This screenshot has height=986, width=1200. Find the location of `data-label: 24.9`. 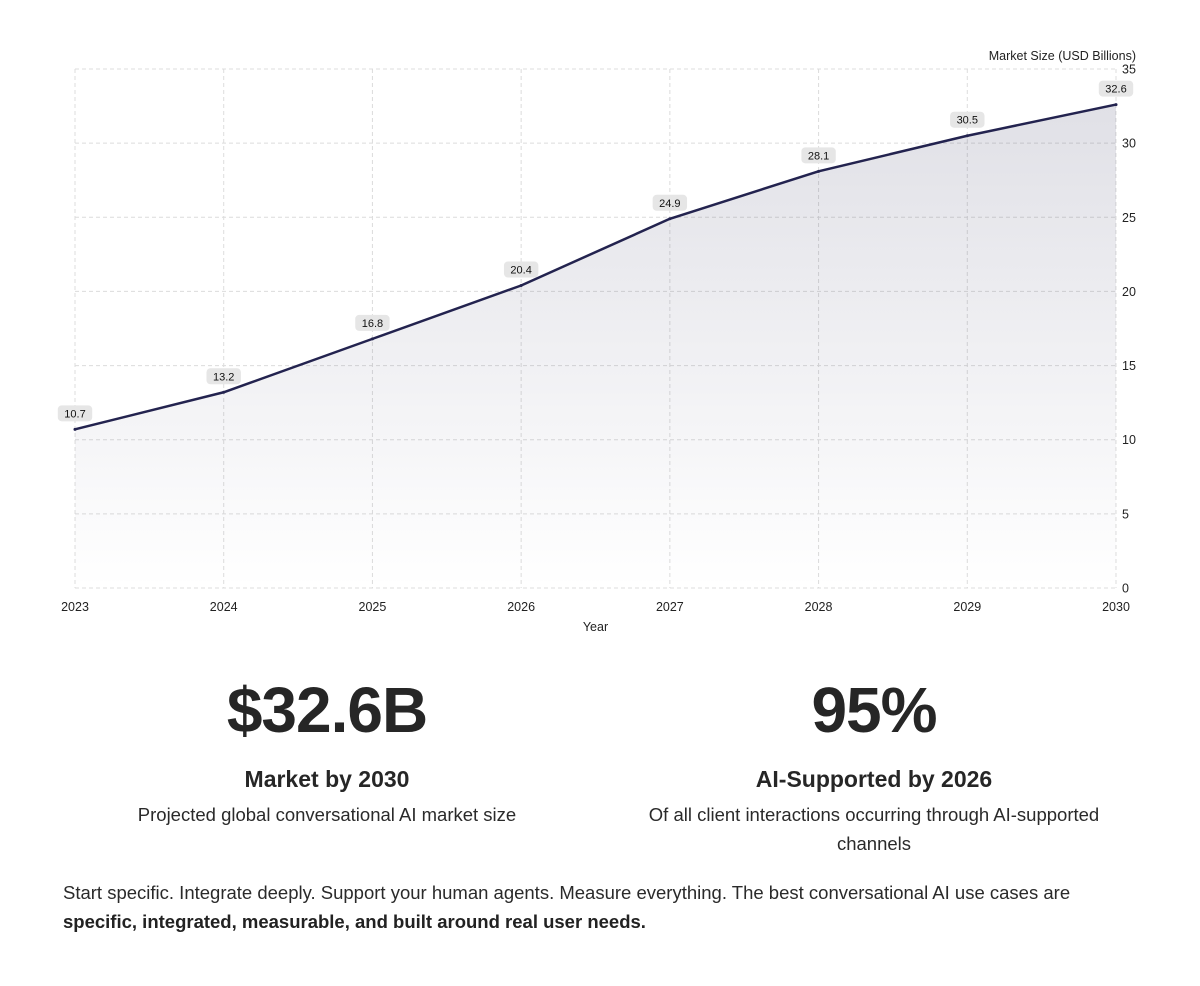

data-label: 24.9 is located at coordinates (670, 202).